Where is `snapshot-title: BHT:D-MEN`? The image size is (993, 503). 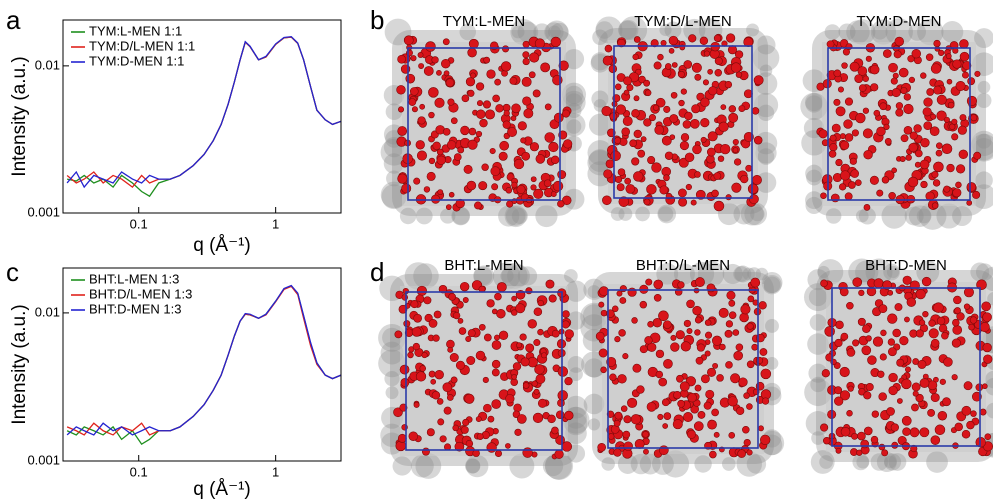 snapshot-title: BHT:D-MEN is located at coordinates (906, 265).